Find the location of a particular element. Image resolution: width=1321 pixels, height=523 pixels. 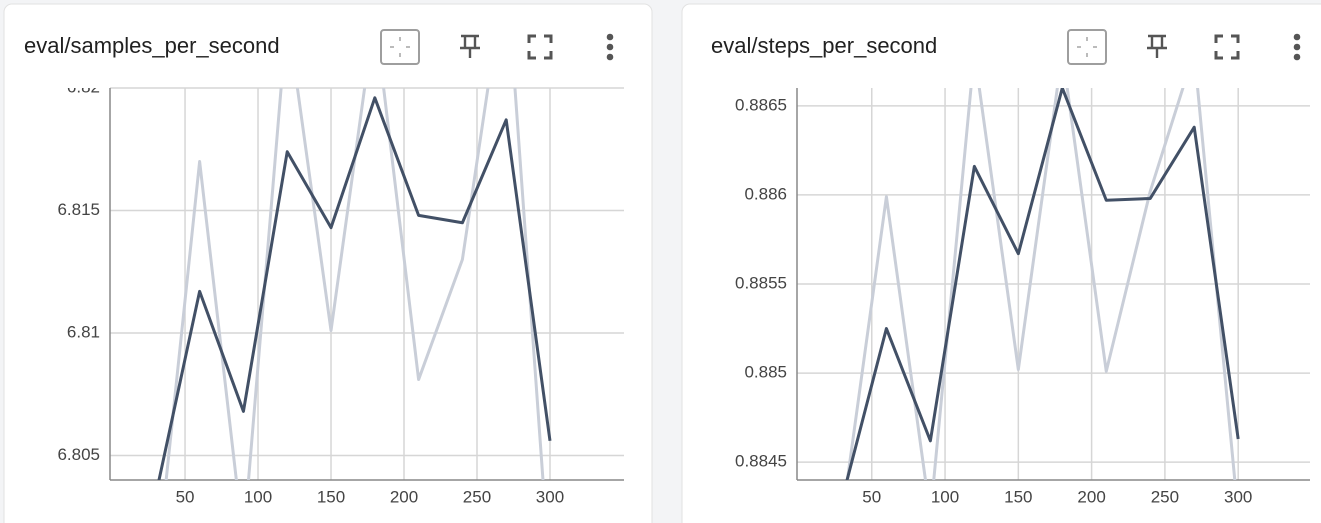

y-tick-label: 6.81 is located at coordinates (83, 331).